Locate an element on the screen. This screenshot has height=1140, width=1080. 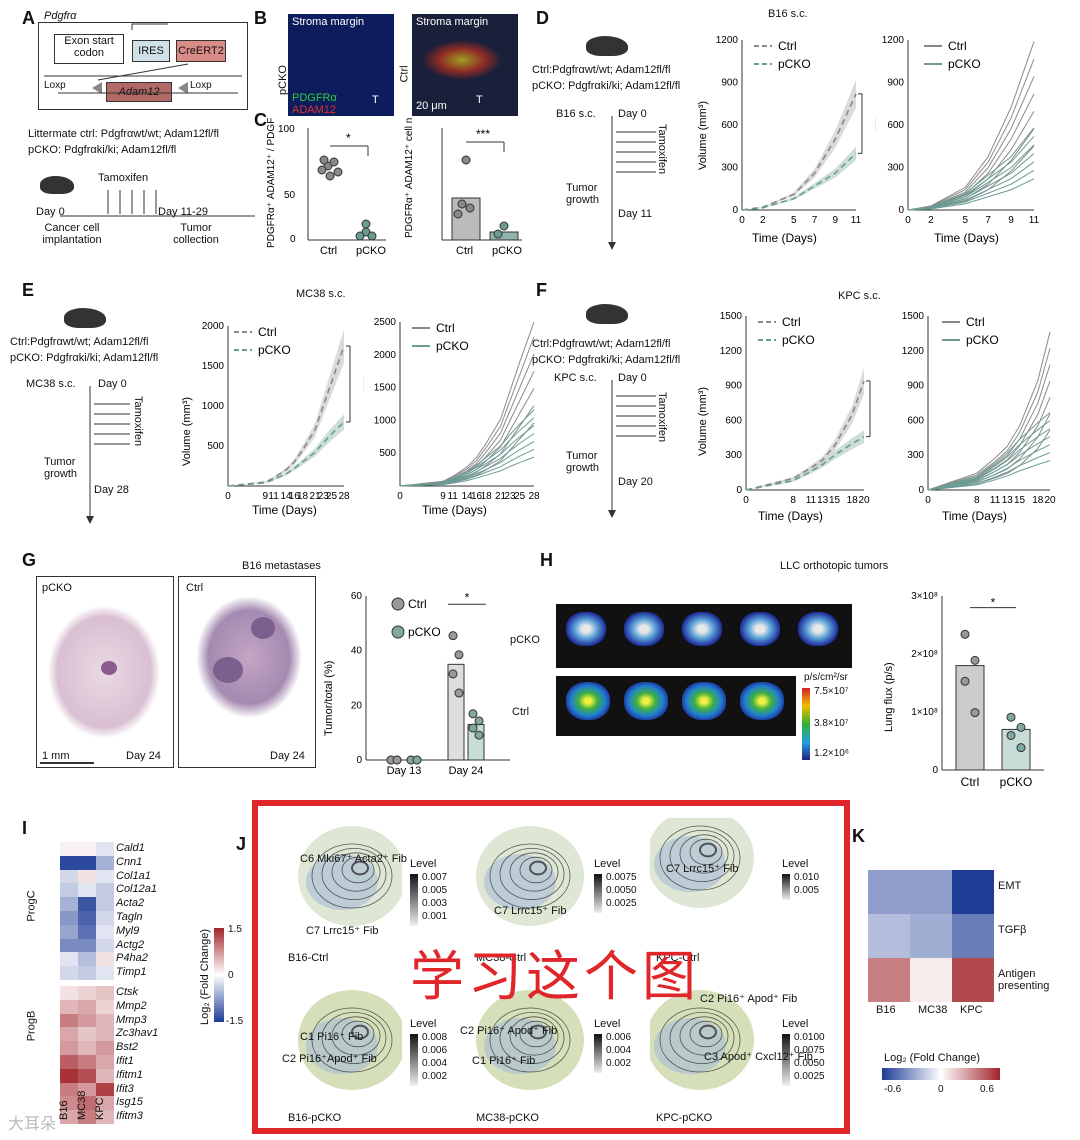
y-tick: 300 is located at coordinates (729, 168).